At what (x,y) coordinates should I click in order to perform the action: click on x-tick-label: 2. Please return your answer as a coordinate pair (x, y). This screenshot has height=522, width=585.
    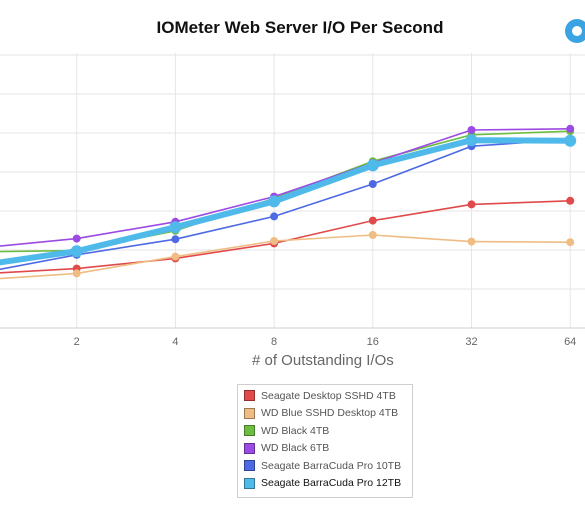
    Looking at the image, I should click on (77, 342).